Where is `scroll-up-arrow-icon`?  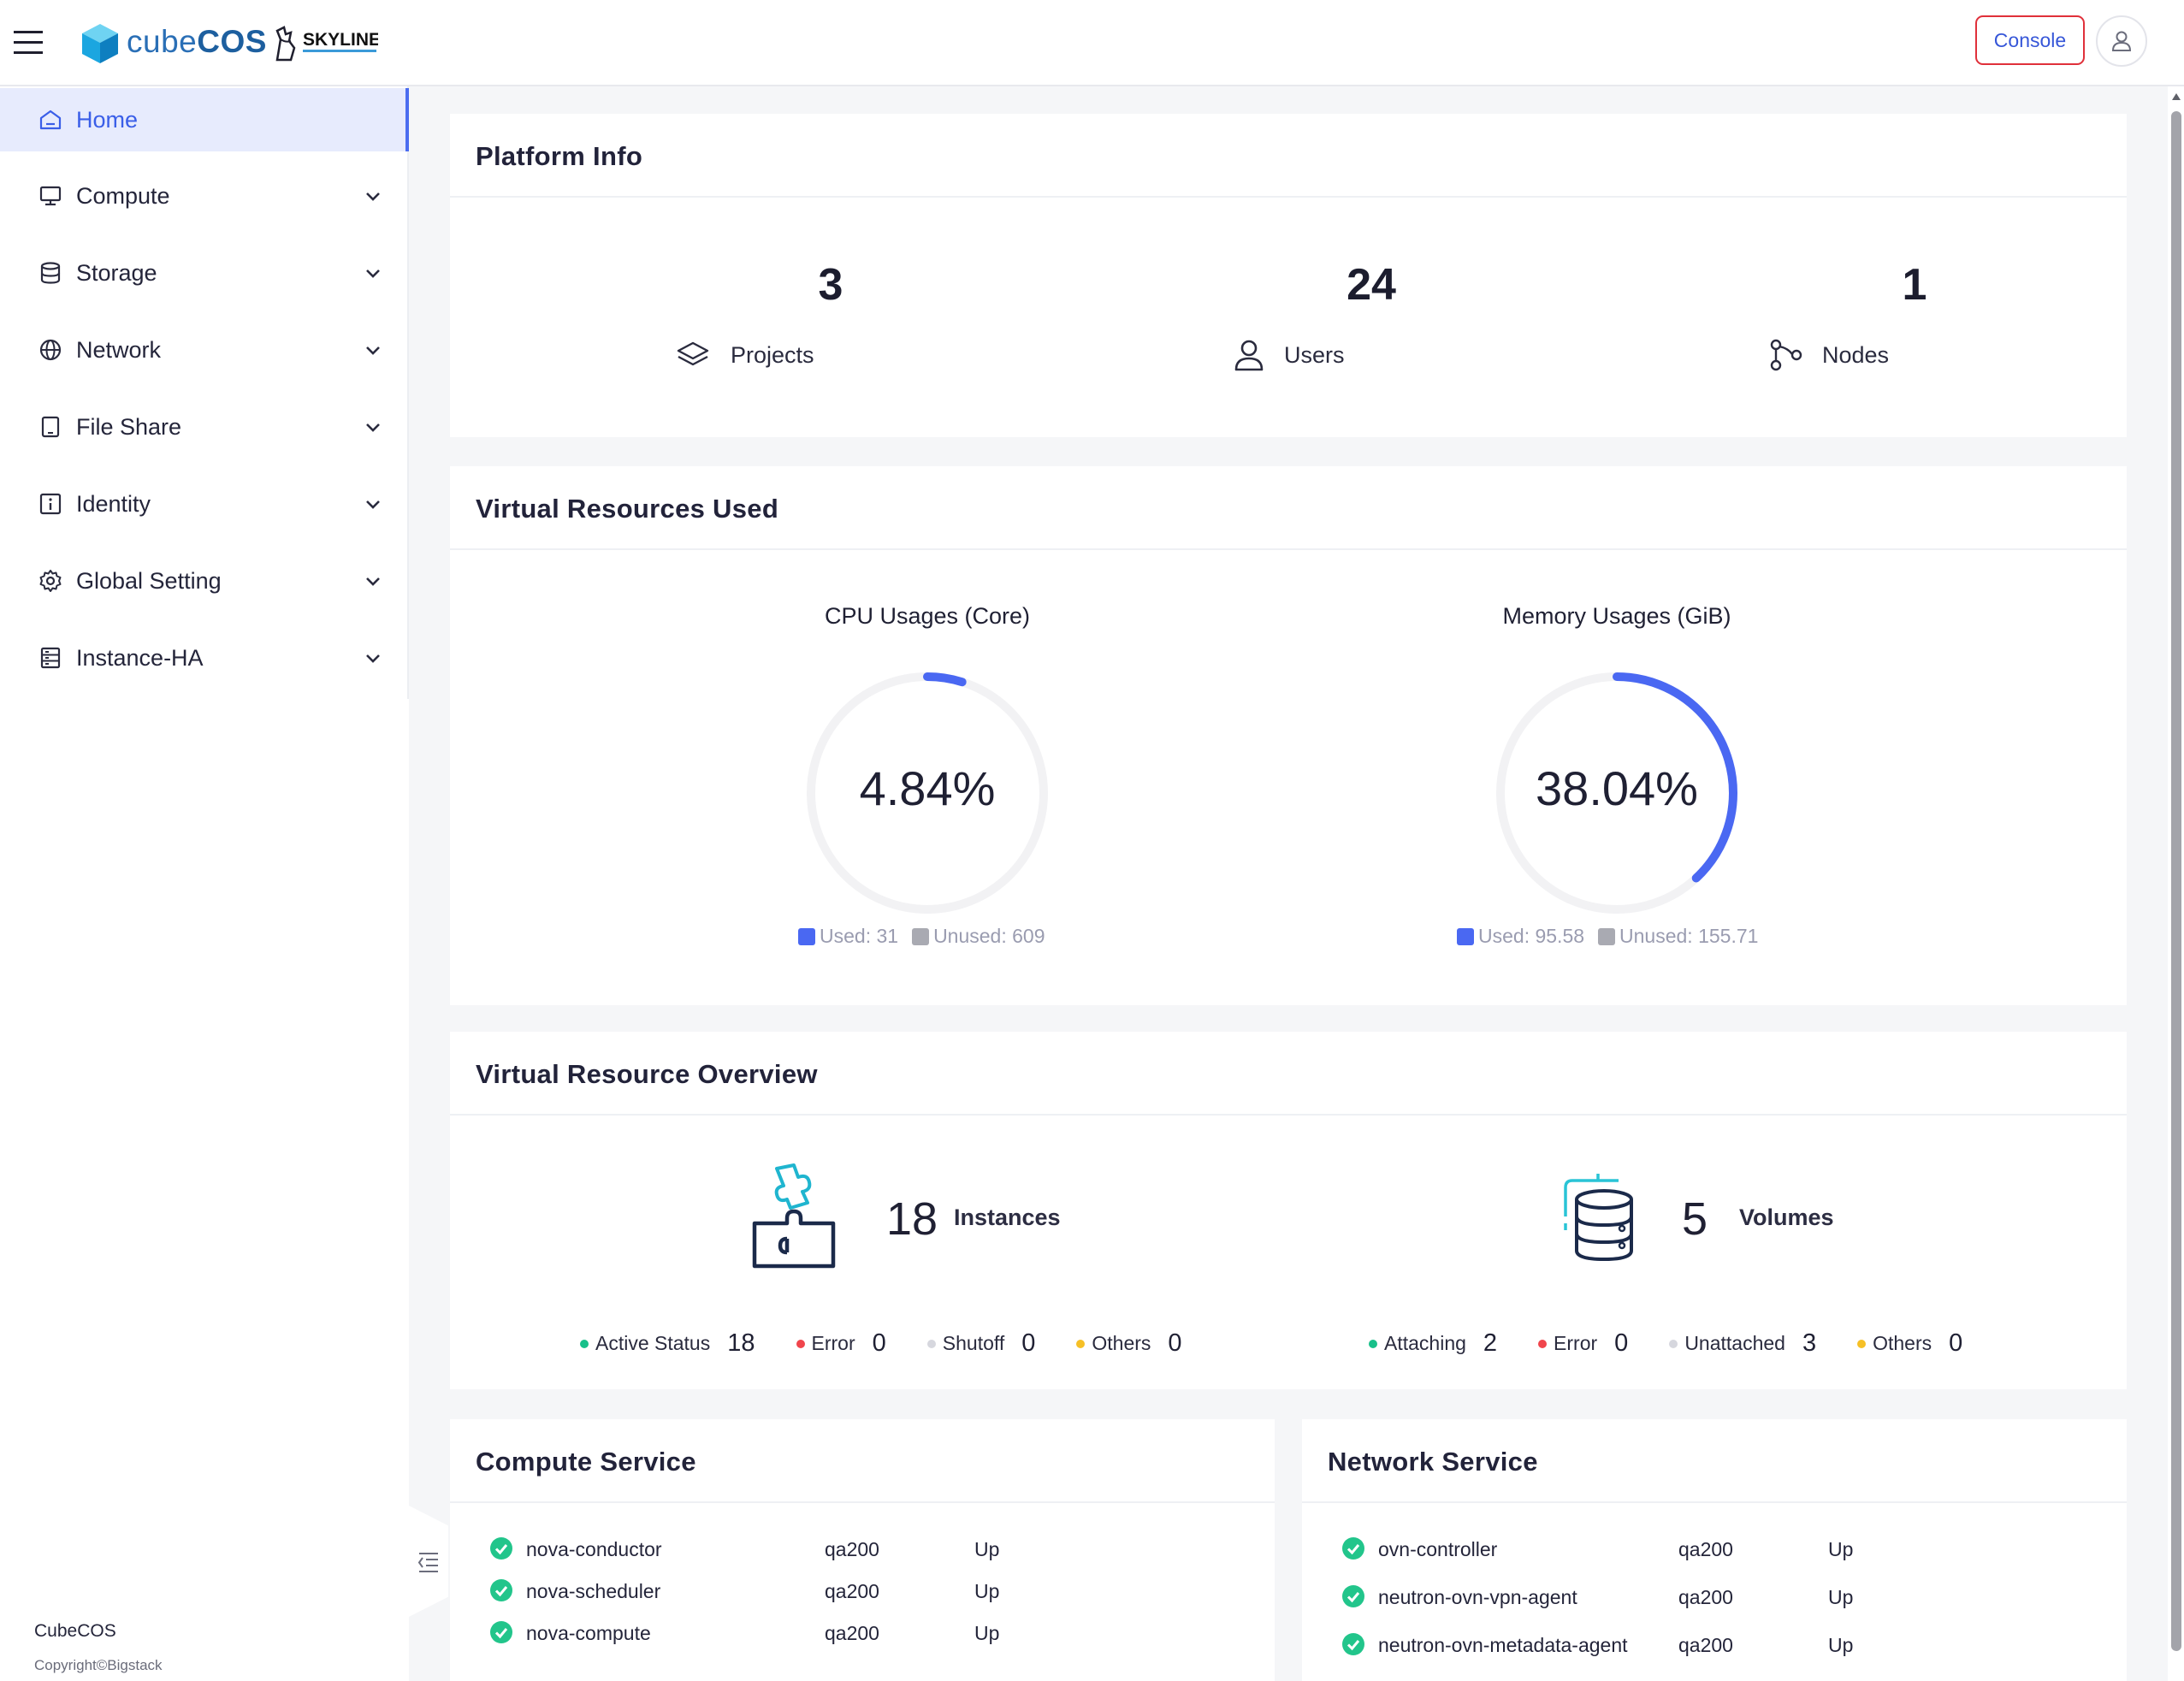
scroll-up-arrow-icon is located at coordinates (2176, 97).